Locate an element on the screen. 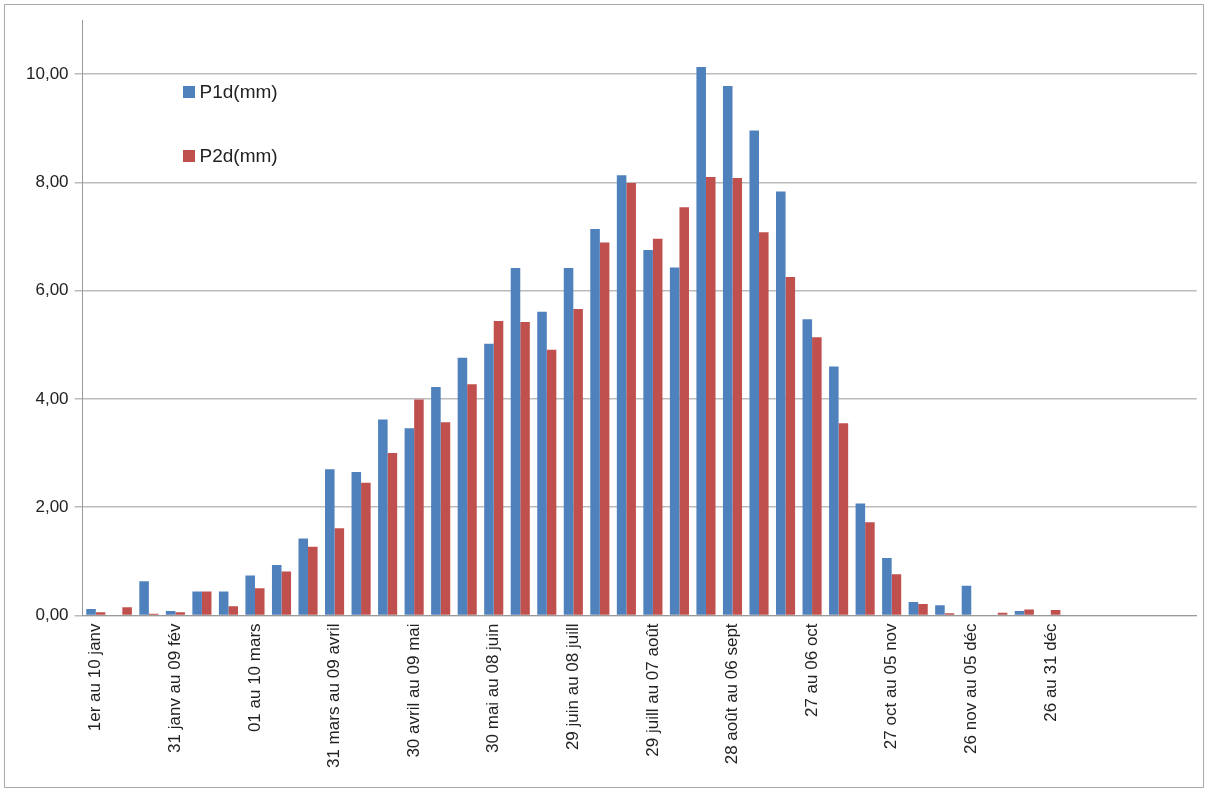 The width and height of the screenshot is (1212, 794). x-tick-label: 27 au 06 oct is located at coordinates (811, 670).